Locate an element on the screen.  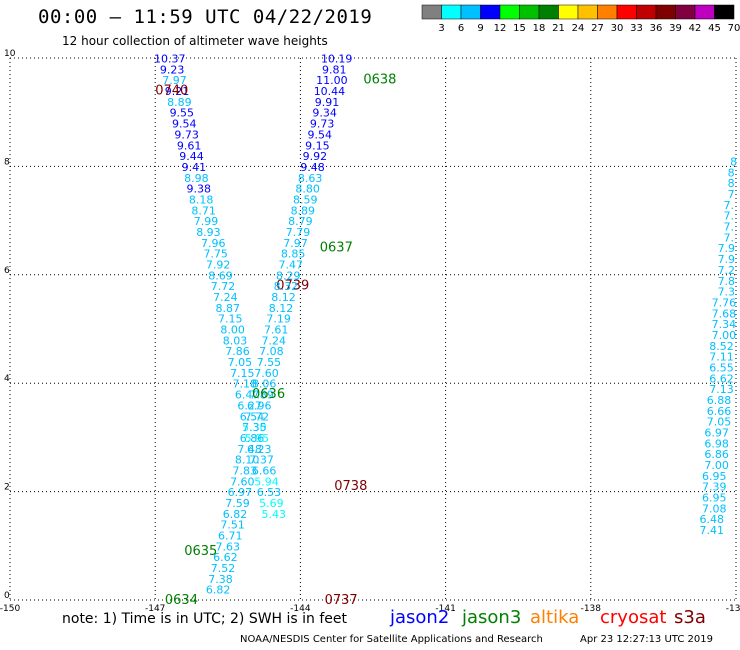
wave-height-value: 9.91 is located at coordinates (327, 102).